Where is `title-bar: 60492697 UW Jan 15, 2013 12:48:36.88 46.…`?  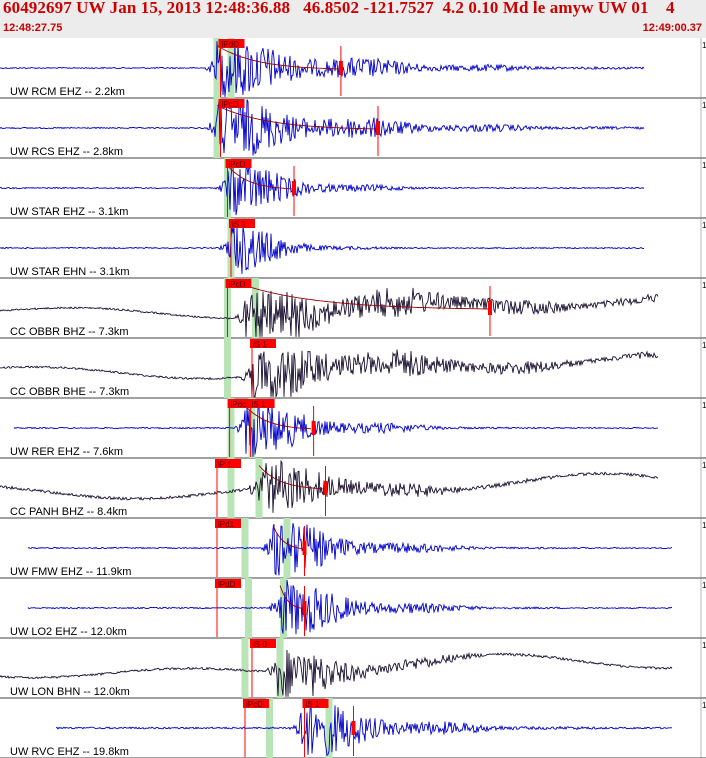
title-bar: 60492697 UW Jan 15, 2013 12:48:36.88 46.… is located at coordinates (353, 19).